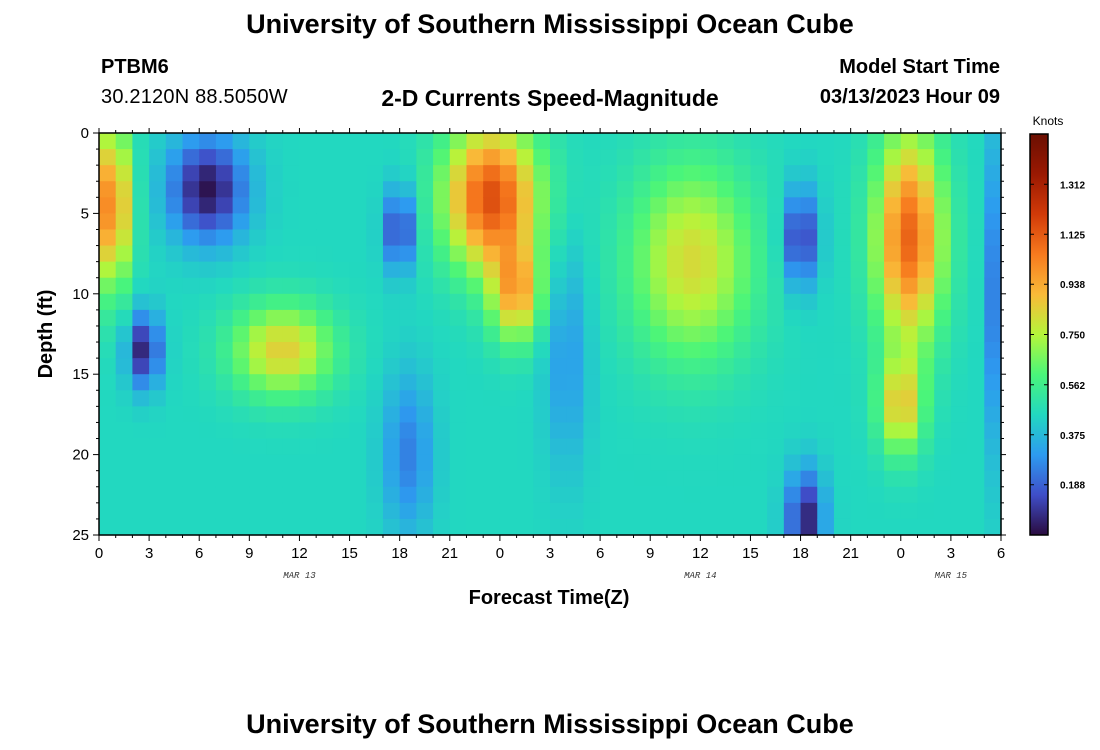 This screenshot has height=750, width=1100. What do you see at coordinates (80, 294) in the screenshot?
I see `y-tick-label: 10` at bounding box center [80, 294].